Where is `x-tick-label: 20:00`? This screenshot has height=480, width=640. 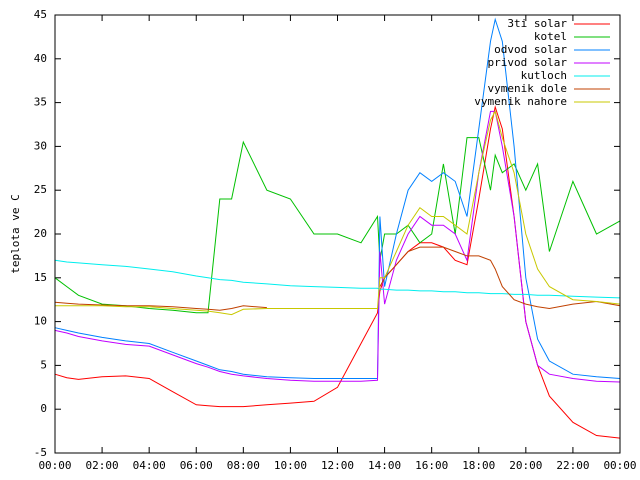 x-tick-label: 20:00 is located at coordinates (525, 465).